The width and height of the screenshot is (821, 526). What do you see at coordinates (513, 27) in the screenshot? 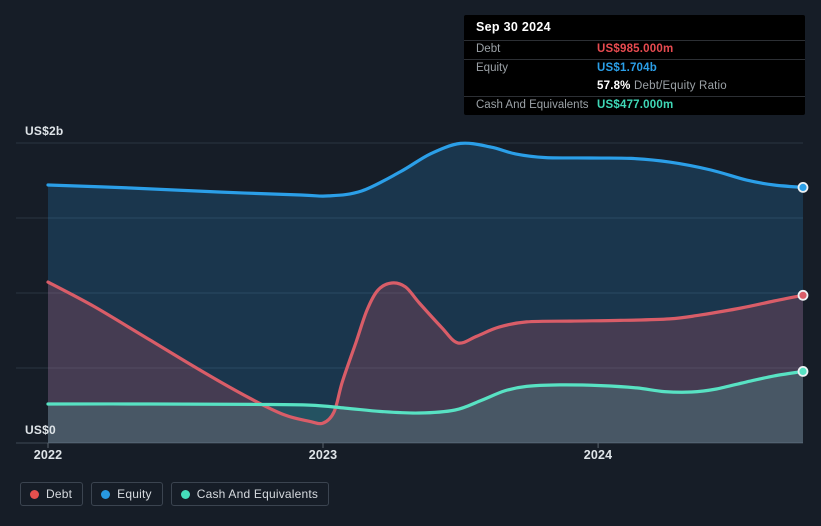
I see `tooltip-date: Sep 30 2024` at bounding box center [513, 27].